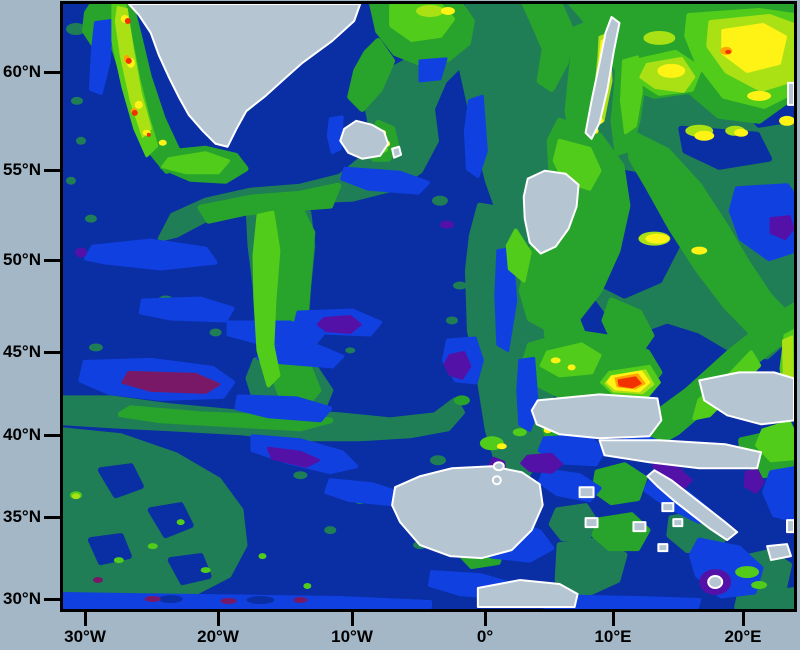 The height and width of the screenshot is (650, 800). What do you see at coordinates (218, 636) in the screenshot?
I see `x-axis-tick-label: 20°W` at bounding box center [218, 636].